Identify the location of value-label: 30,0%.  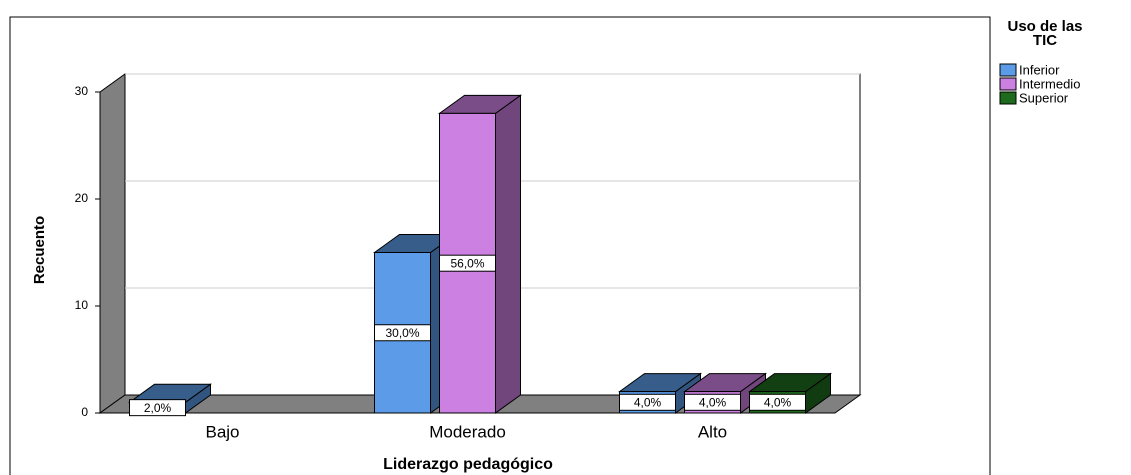
(402, 333).